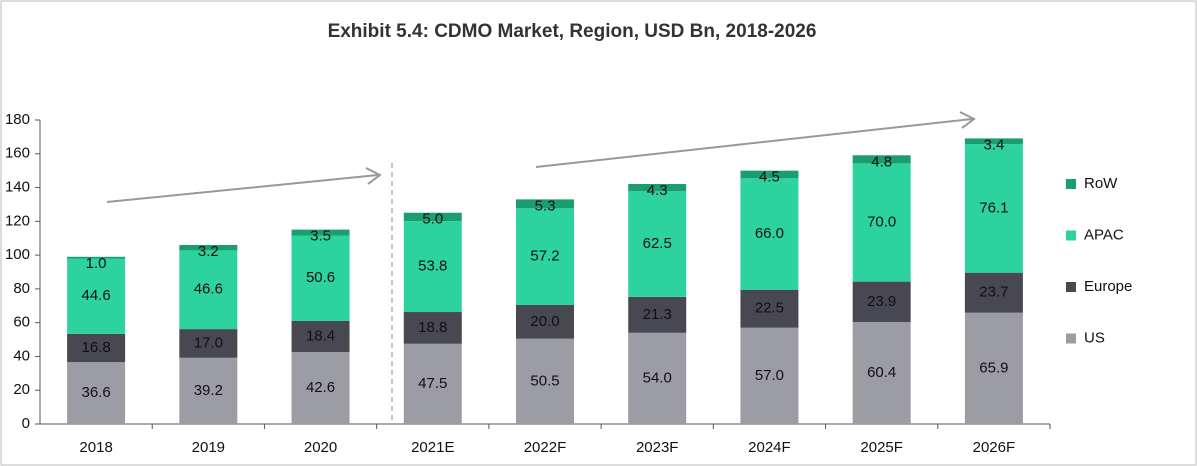  What do you see at coordinates (769, 177) in the screenshot?
I see `data-label: 4.5` at bounding box center [769, 177].